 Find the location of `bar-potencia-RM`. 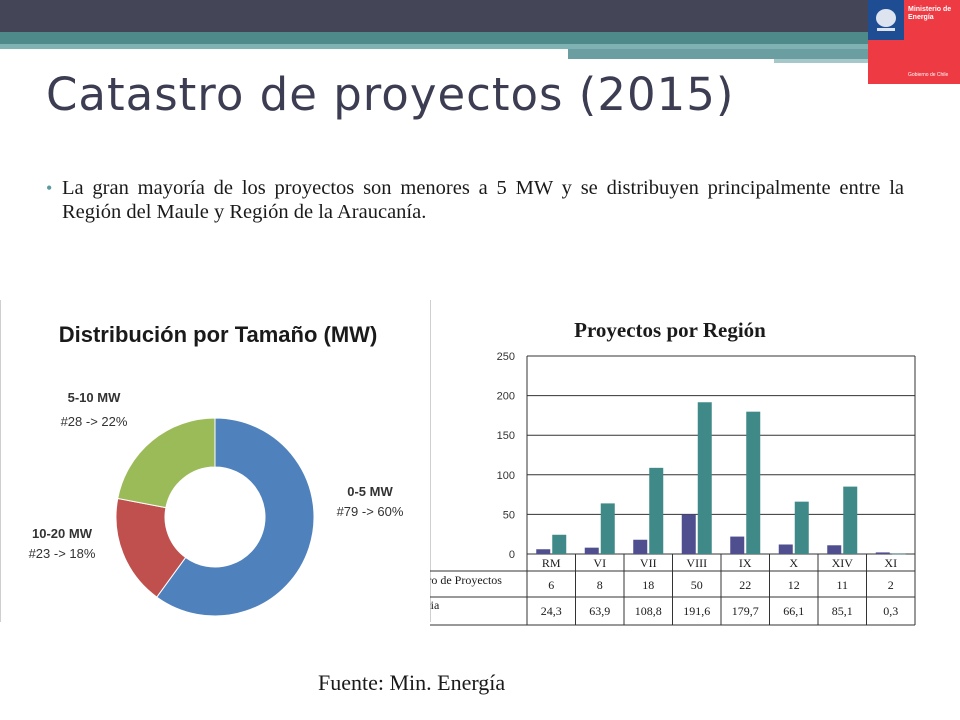

bar-potencia-RM is located at coordinates (559, 544).